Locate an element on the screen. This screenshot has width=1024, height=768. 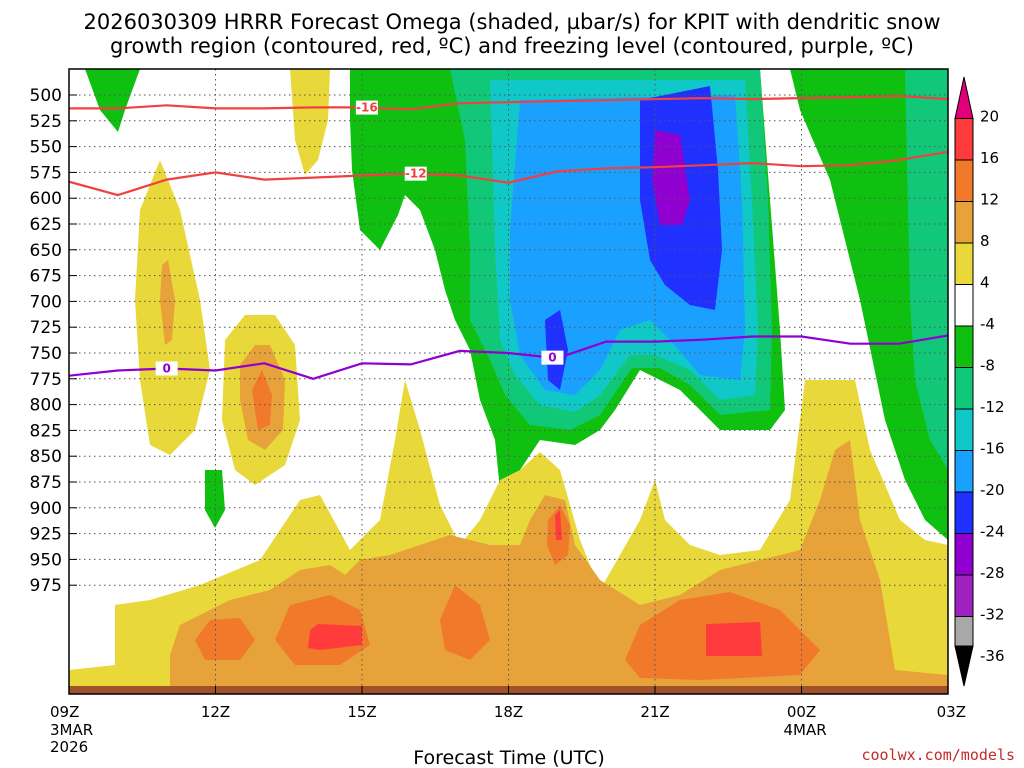
y-tick-label: 775 is located at coordinates (46, 380).